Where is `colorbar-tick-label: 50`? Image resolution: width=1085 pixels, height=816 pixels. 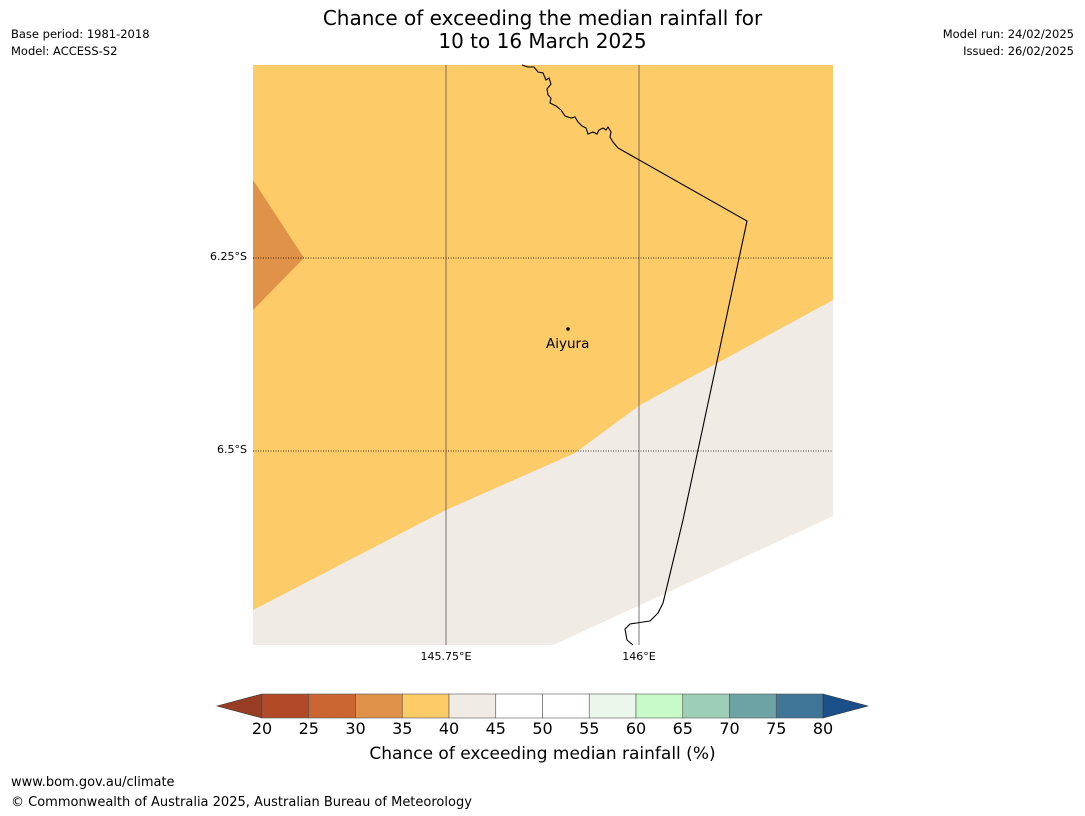
colorbar-tick-label: 50 is located at coordinates (542, 728).